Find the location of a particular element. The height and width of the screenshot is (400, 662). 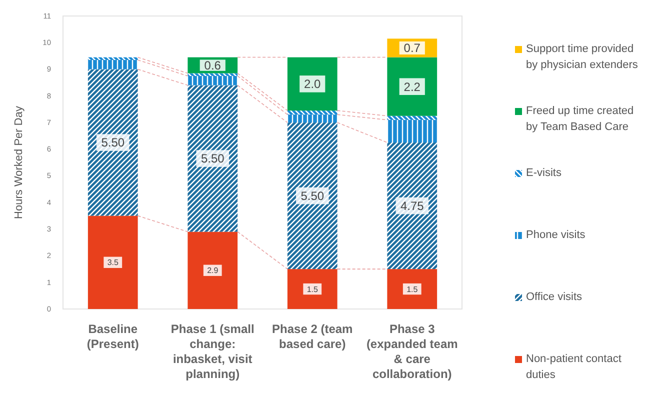

legend-label: E-visits is located at coordinates (544, 173).